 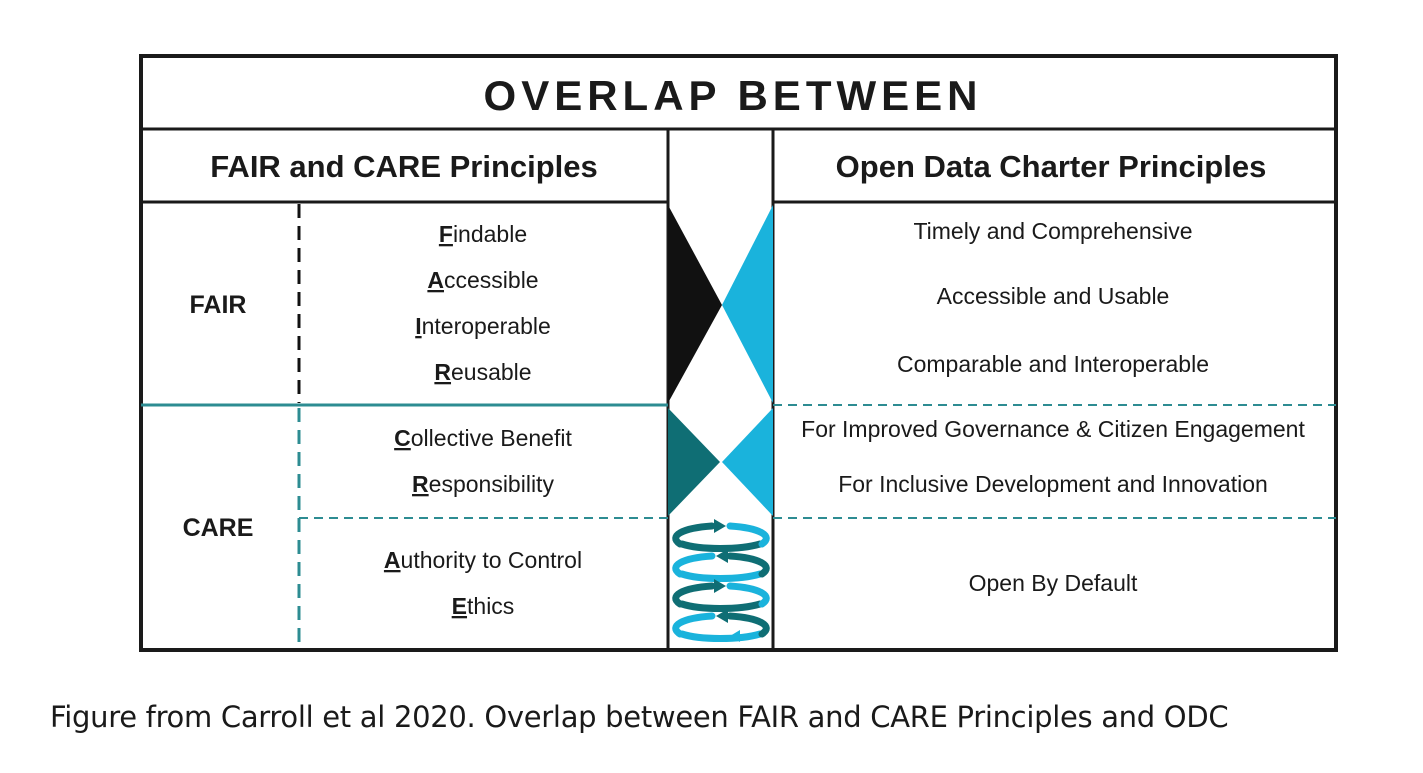 What do you see at coordinates (483, 484) in the screenshot?
I see `care-item-responsibility: Responsibility` at bounding box center [483, 484].